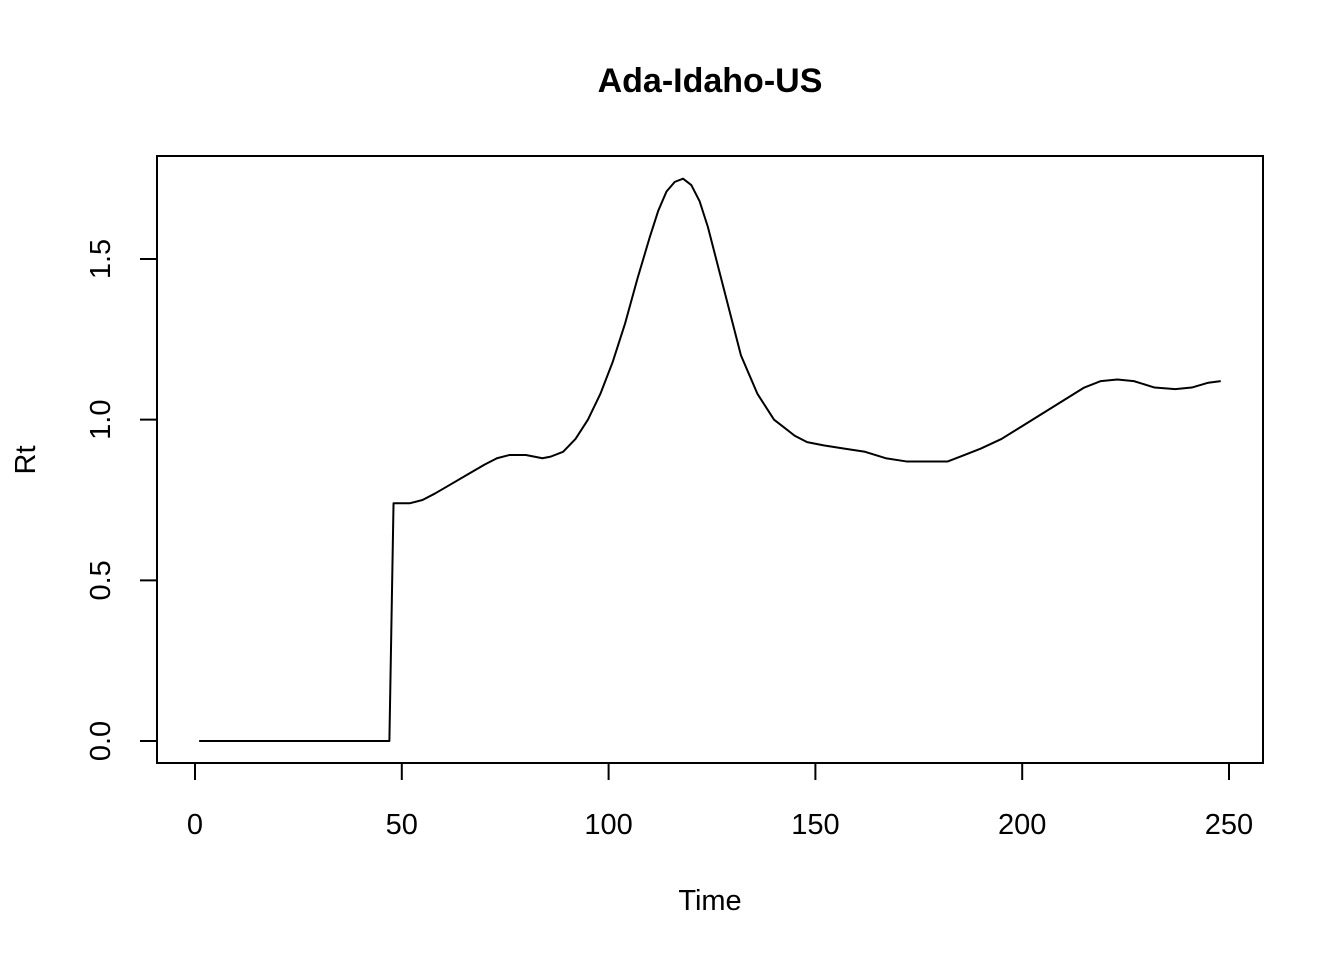  What do you see at coordinates (101, 259) in the screenshot?
I see `y-tick-label: 1.5` at bounding box center [101, 259].